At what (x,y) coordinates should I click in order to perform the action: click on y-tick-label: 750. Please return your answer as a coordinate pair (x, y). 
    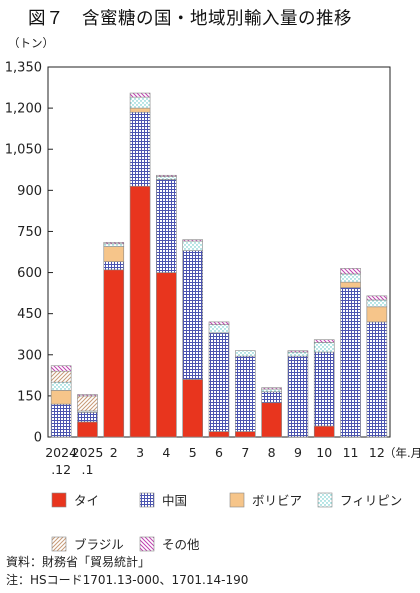
    Looking at the image, I should click on (29, 232).